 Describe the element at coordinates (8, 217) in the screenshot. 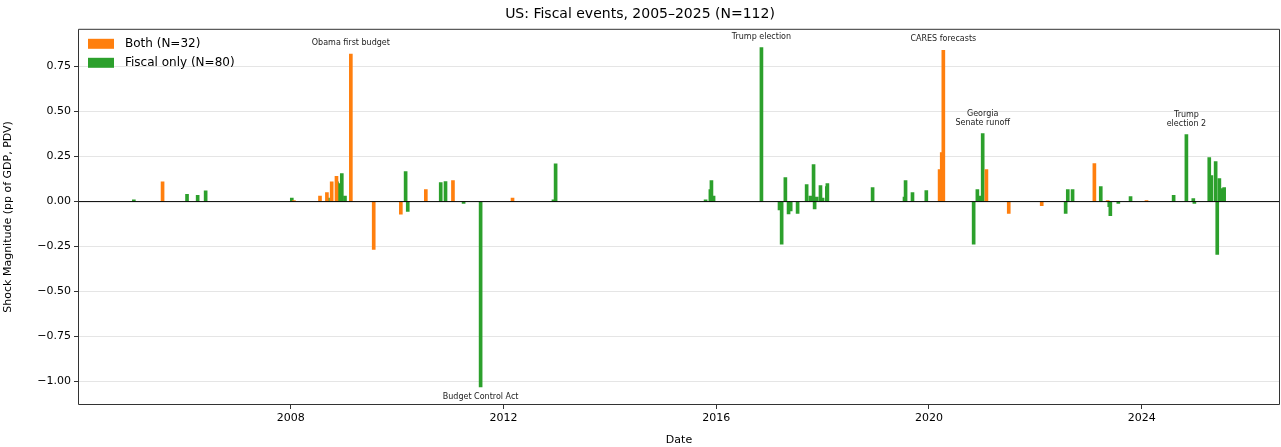

I see `y-axis-title: Shock Magnitude (pp of GDP, PDV)` at that location.